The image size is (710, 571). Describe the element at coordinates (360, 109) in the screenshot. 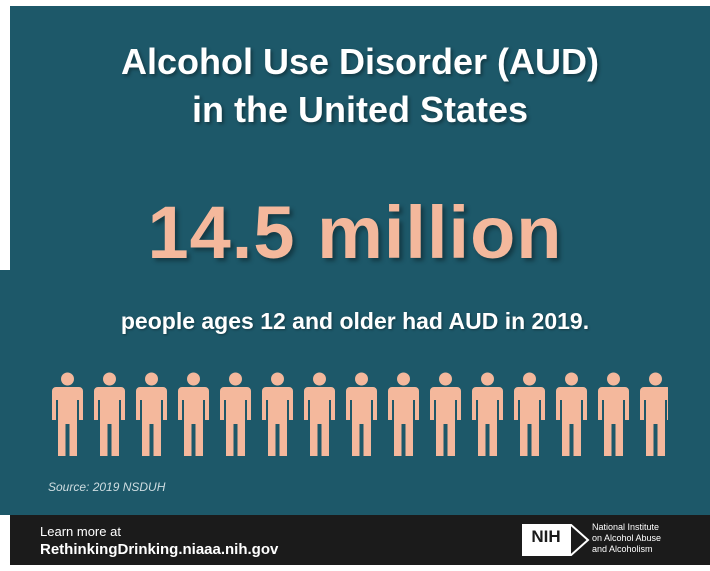

I see `headline-line-2: in the United States` at that location.